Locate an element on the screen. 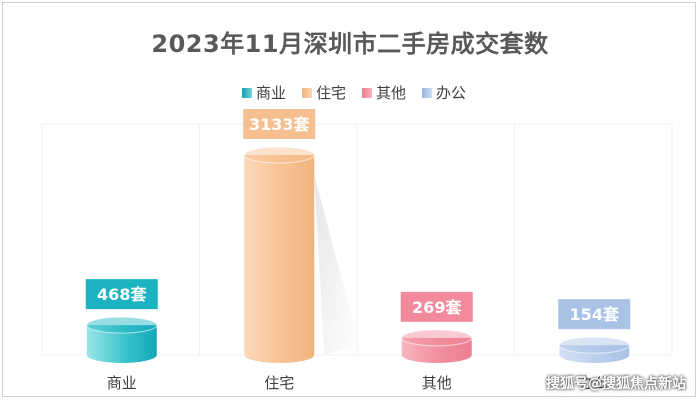 The height and width of the screenshot is (401, 700). x-tick-label: 商业 is located at coordinates (122, 383).